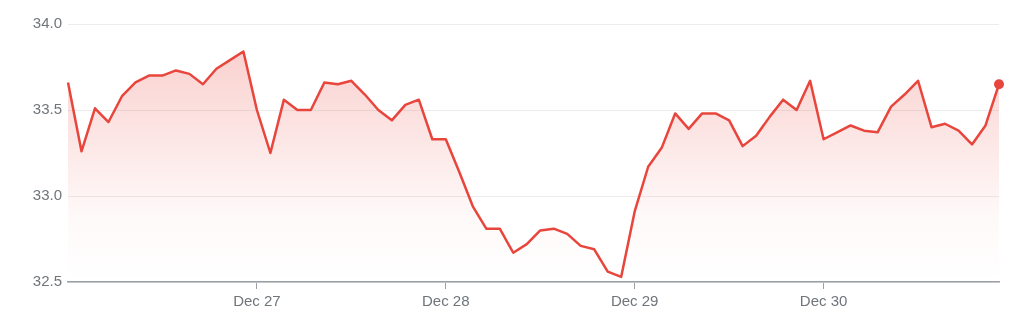 The width and height of the screenshot is (1024, 328). I want to click on y-tick-label: 33.5, so click(47, 109).